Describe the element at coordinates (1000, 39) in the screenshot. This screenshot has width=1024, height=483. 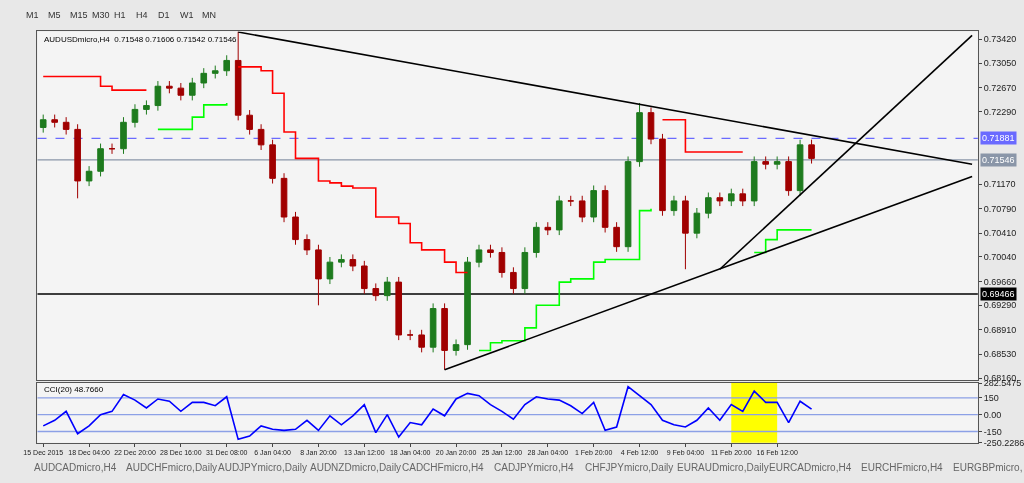
I see `y-tick-label: 0.73420` at that location.